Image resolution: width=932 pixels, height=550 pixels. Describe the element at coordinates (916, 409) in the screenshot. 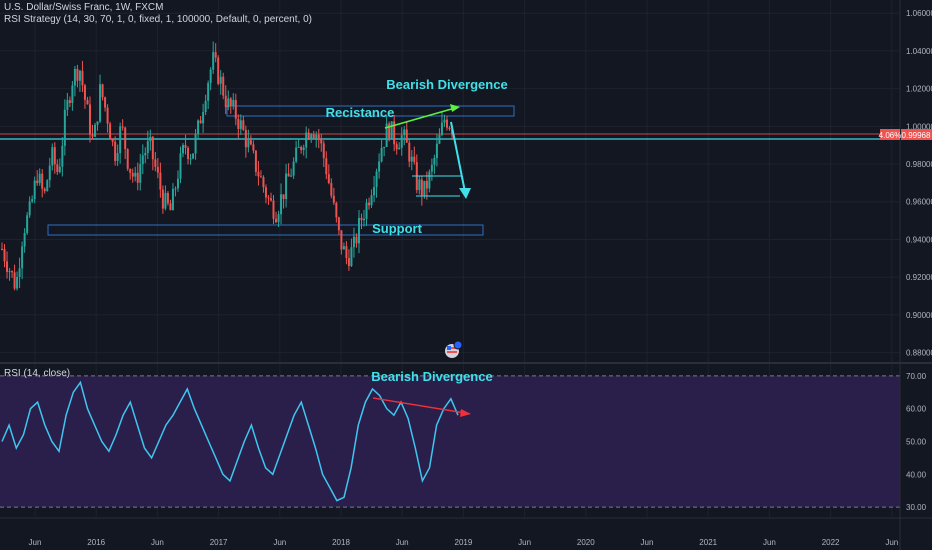

I see `rsi-tick-label: 60.00` at that location.